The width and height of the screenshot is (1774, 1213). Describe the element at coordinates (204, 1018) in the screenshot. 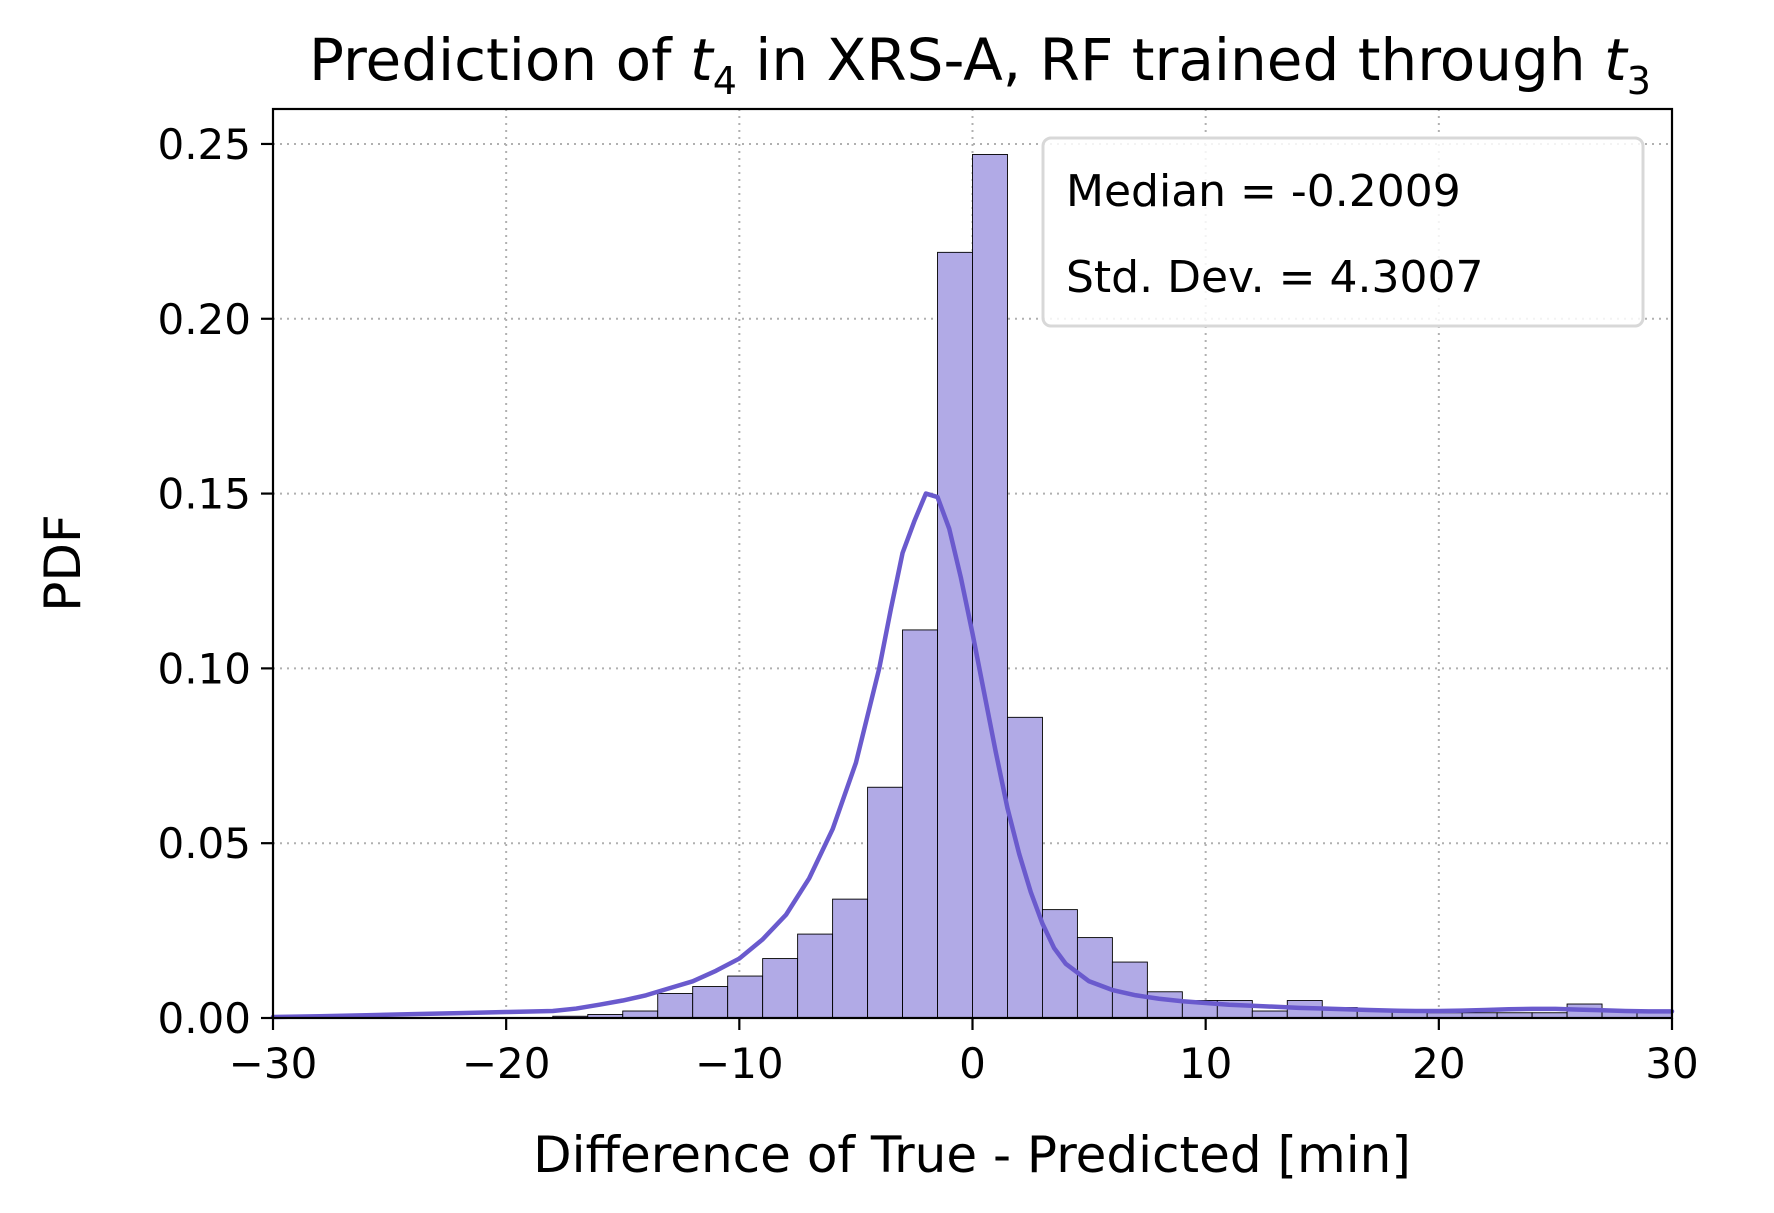

I see `y-tick-label: 0.00` at that location.